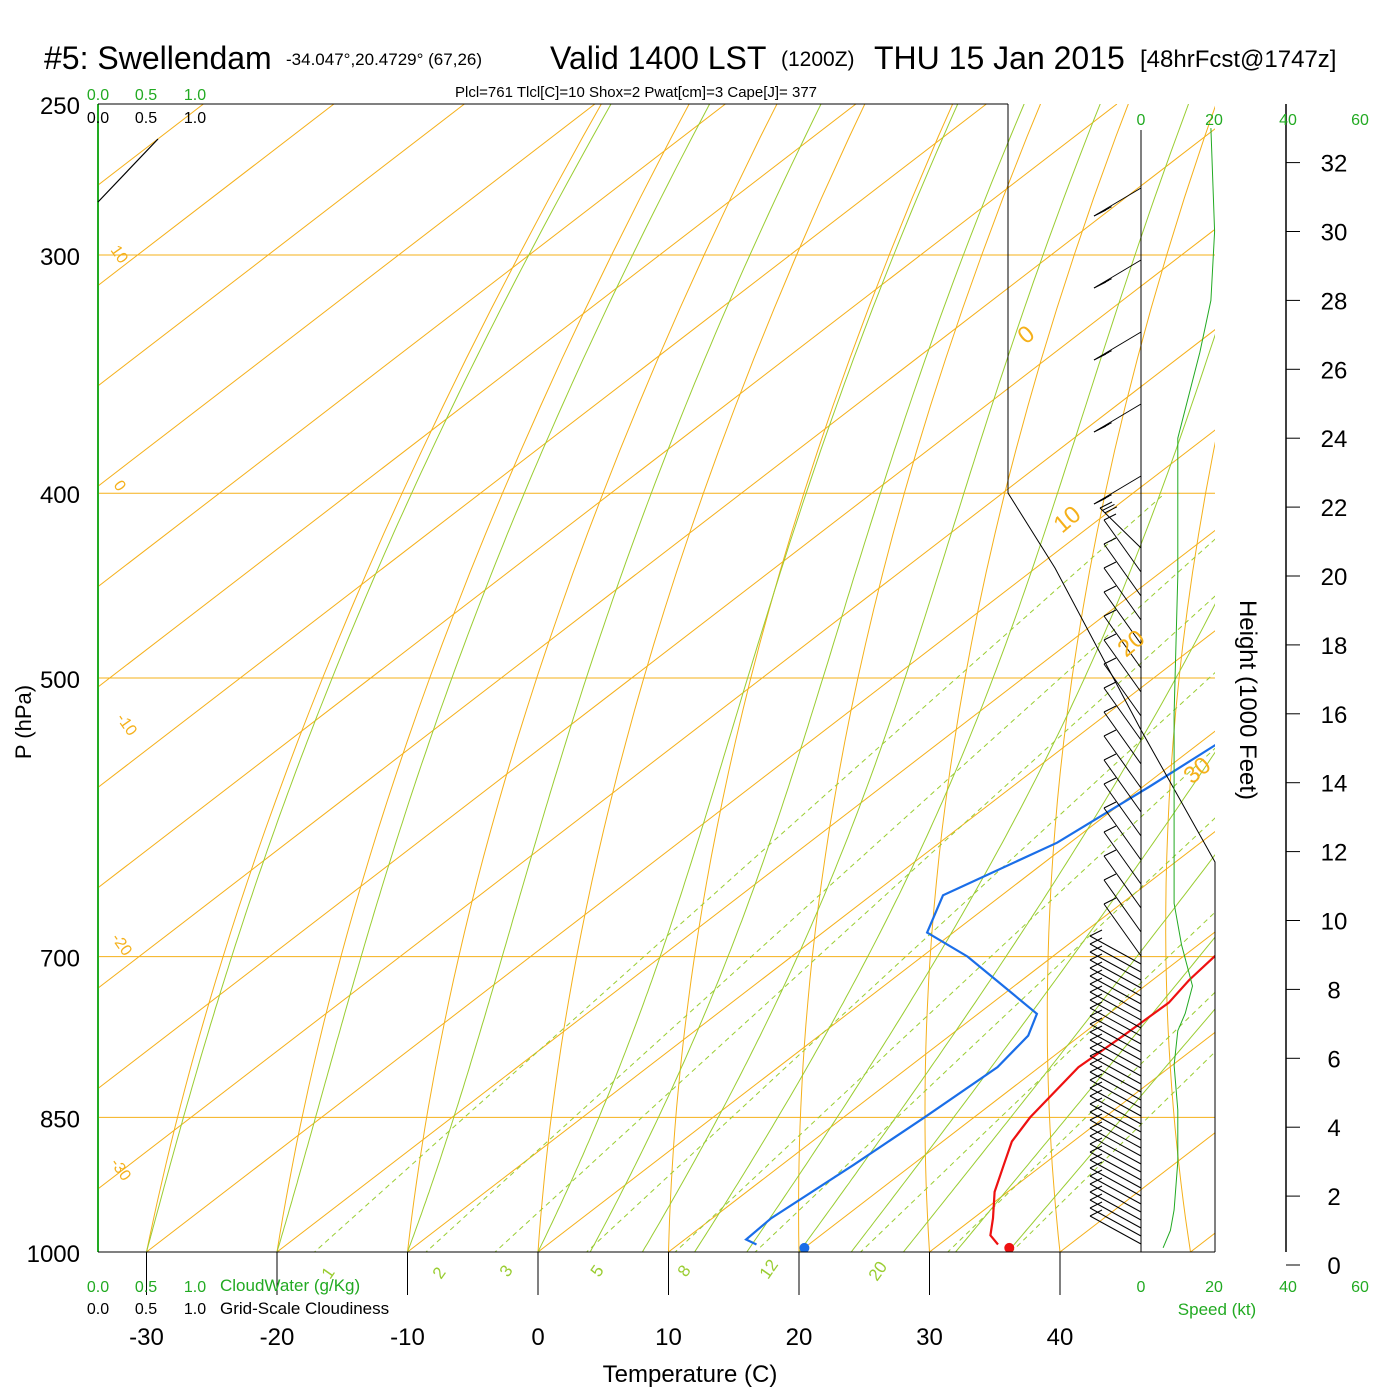 The height and width of the screenshot is (1400, 1400). I want to click on height-tick-label: 2, so click(1333, 1197).